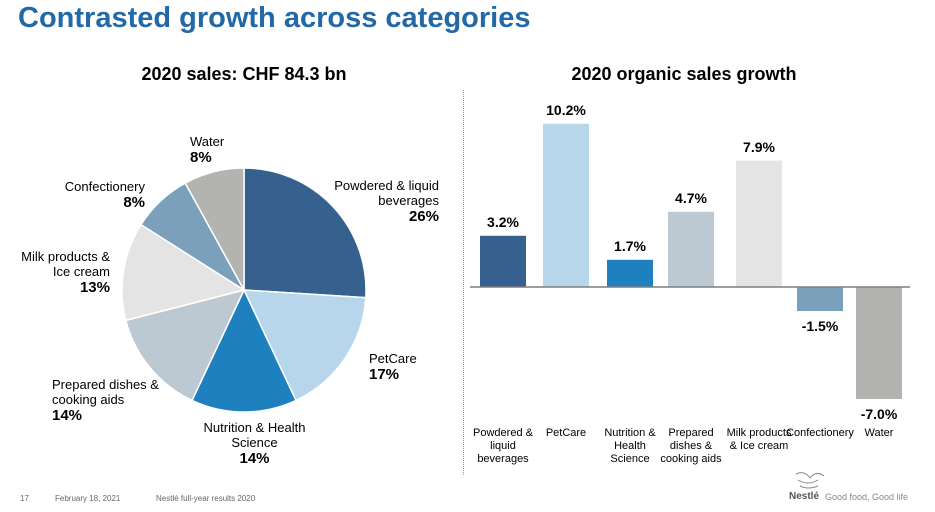  What do you see at coordinates (105, 400) in the screenshot?
I see `pie-label-prepared: Prepared dishes & cooking aids 14%` at bounding box center [105, 400].